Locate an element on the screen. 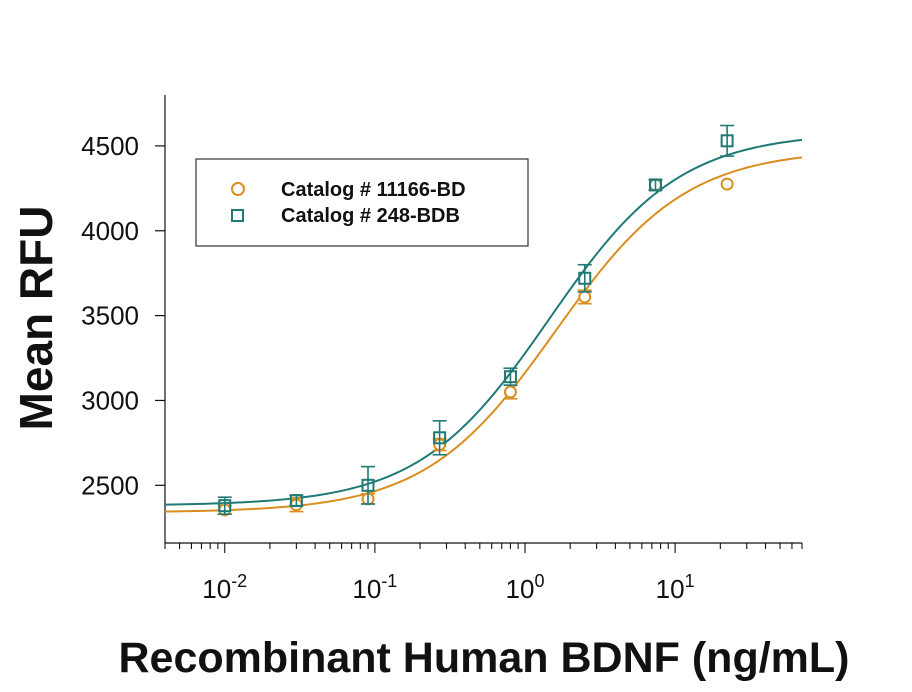  y-tick-label: 4500 is located at coordinates (110, 146).